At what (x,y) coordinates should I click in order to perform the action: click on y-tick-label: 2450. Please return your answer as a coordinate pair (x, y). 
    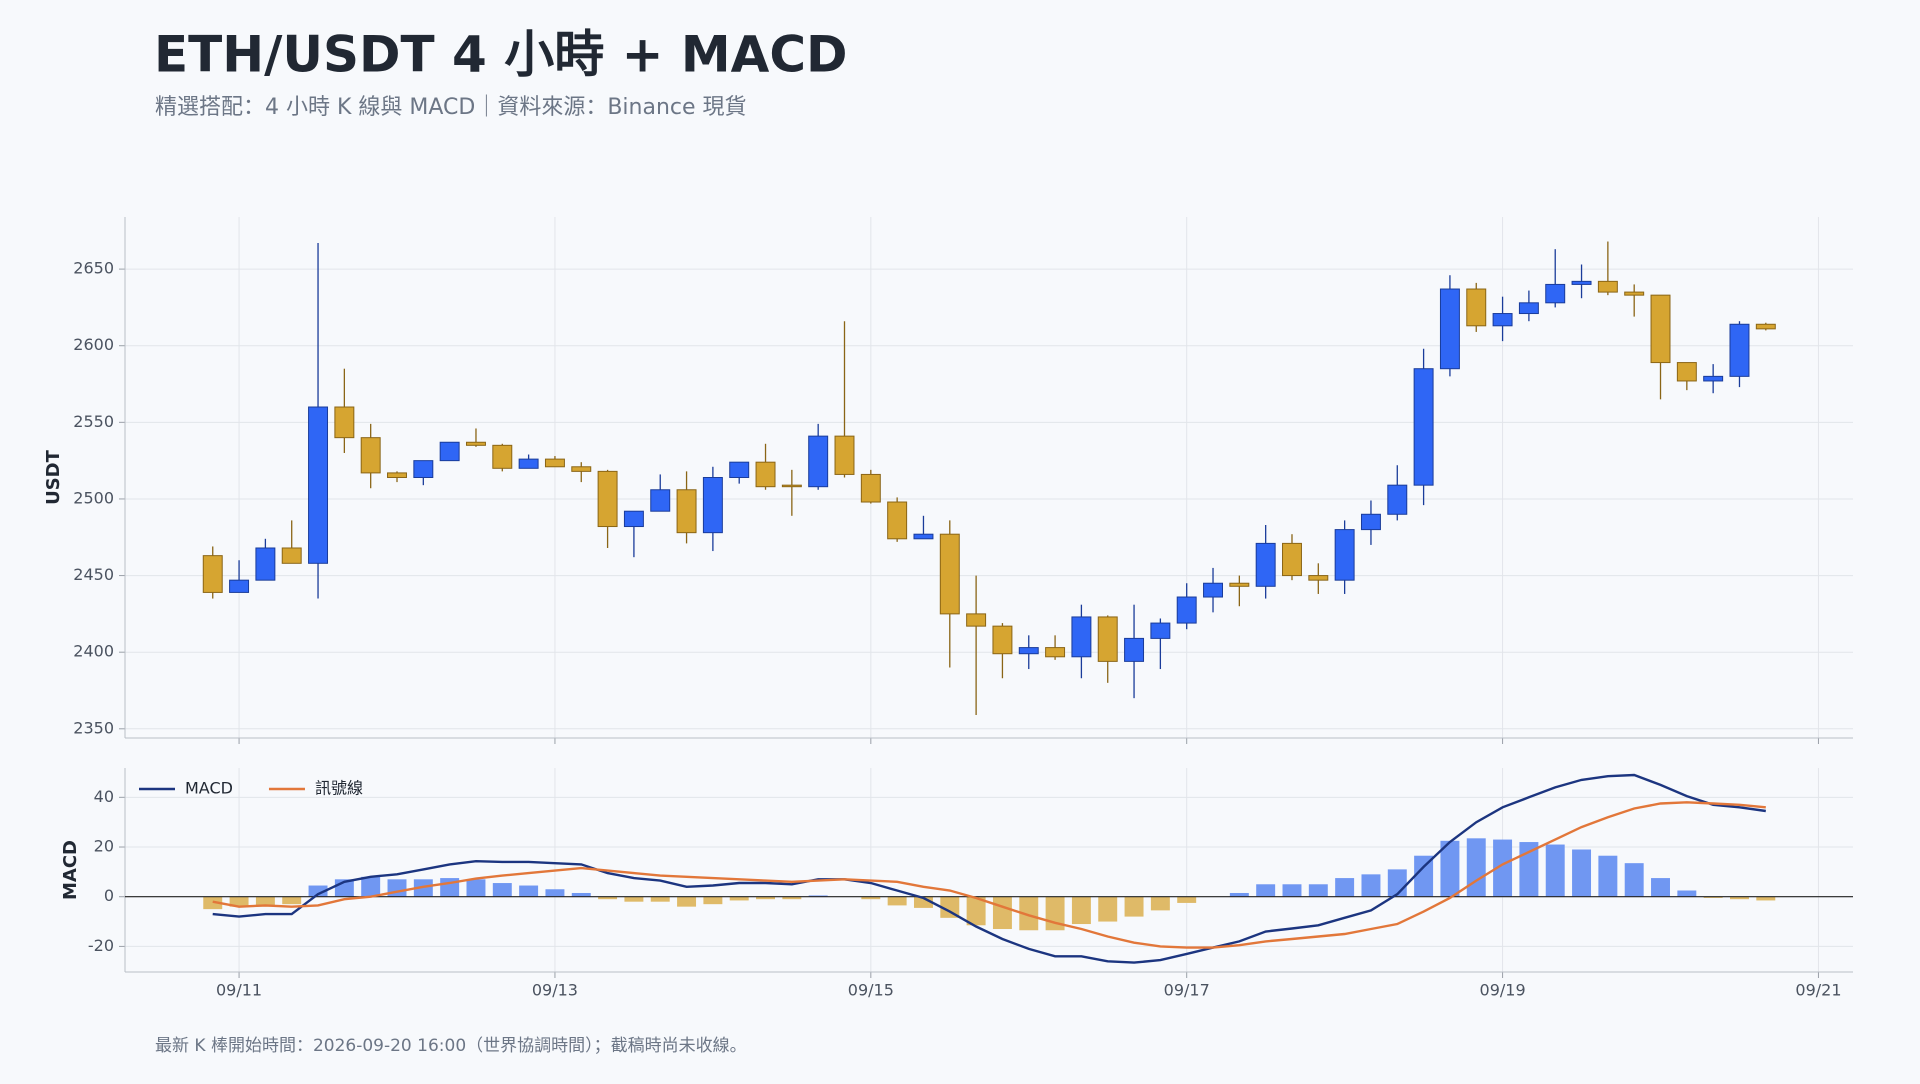
    Looking at the image, I should click on (93, 574).